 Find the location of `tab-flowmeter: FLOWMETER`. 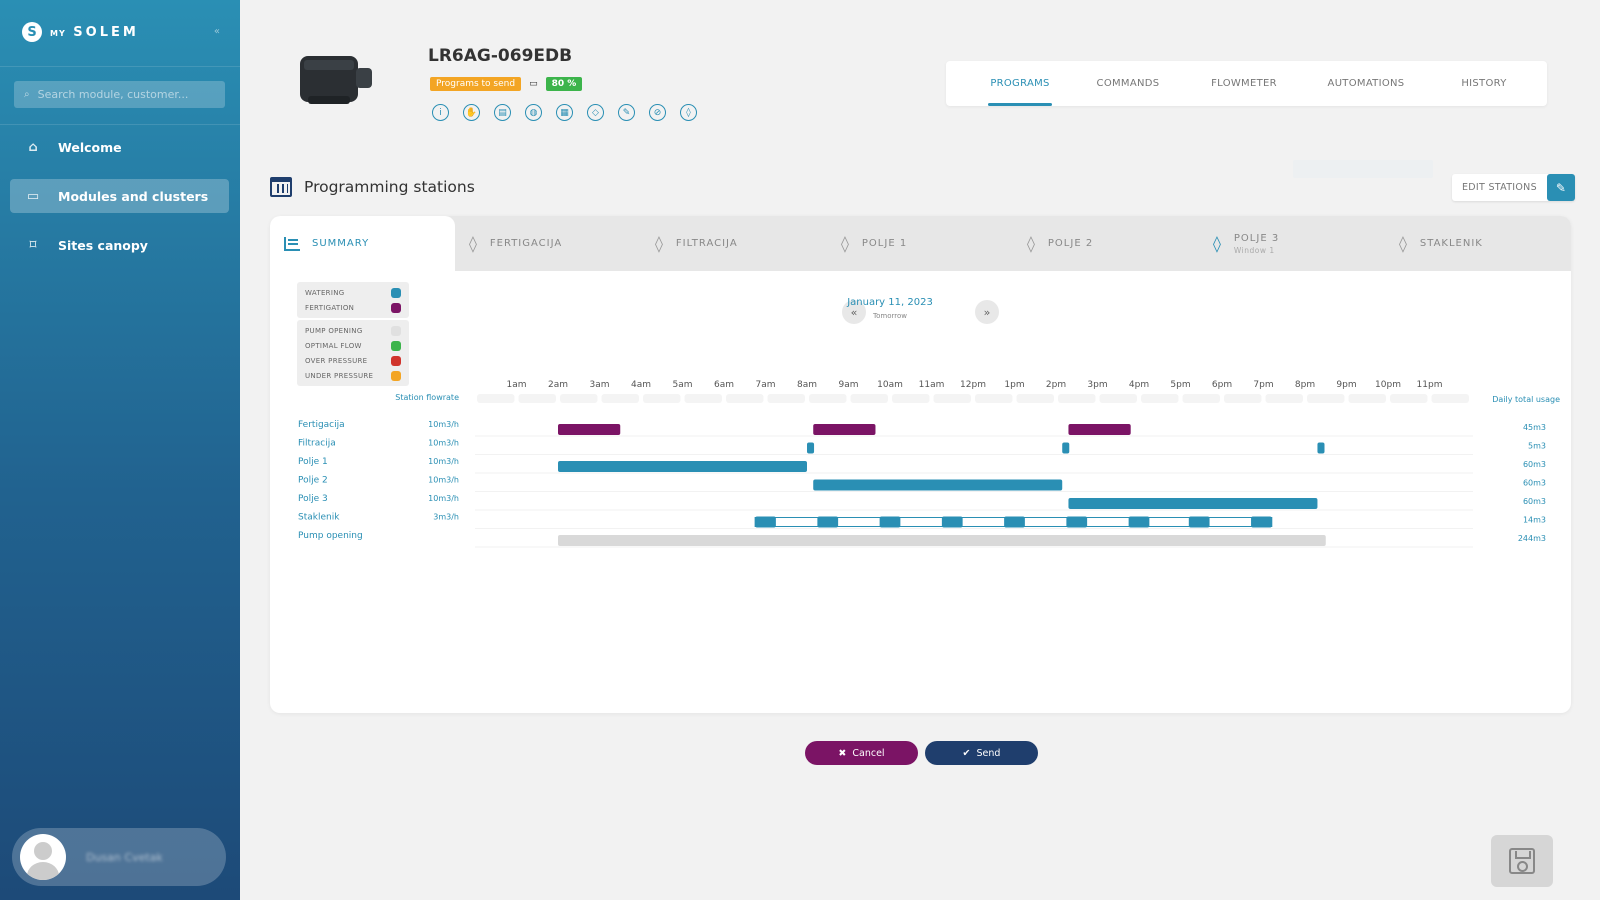

tab-flowmeter: FLOWMETER is located at coordinates (1244, 83).